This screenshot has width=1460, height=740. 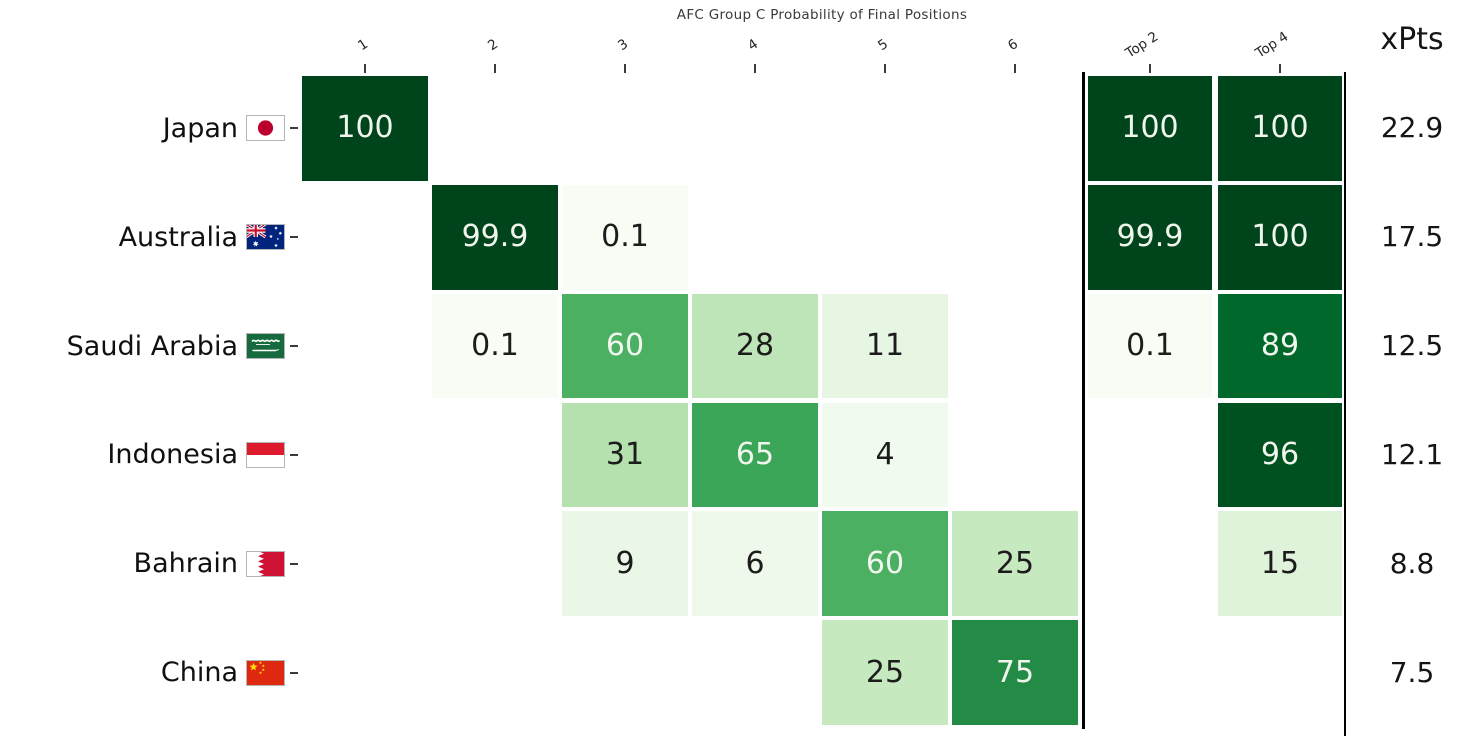 What do you see at coordinates (1013, 45) in the screenshot?
I see `column-header-6: 6` at bounding box center [1013, 45].